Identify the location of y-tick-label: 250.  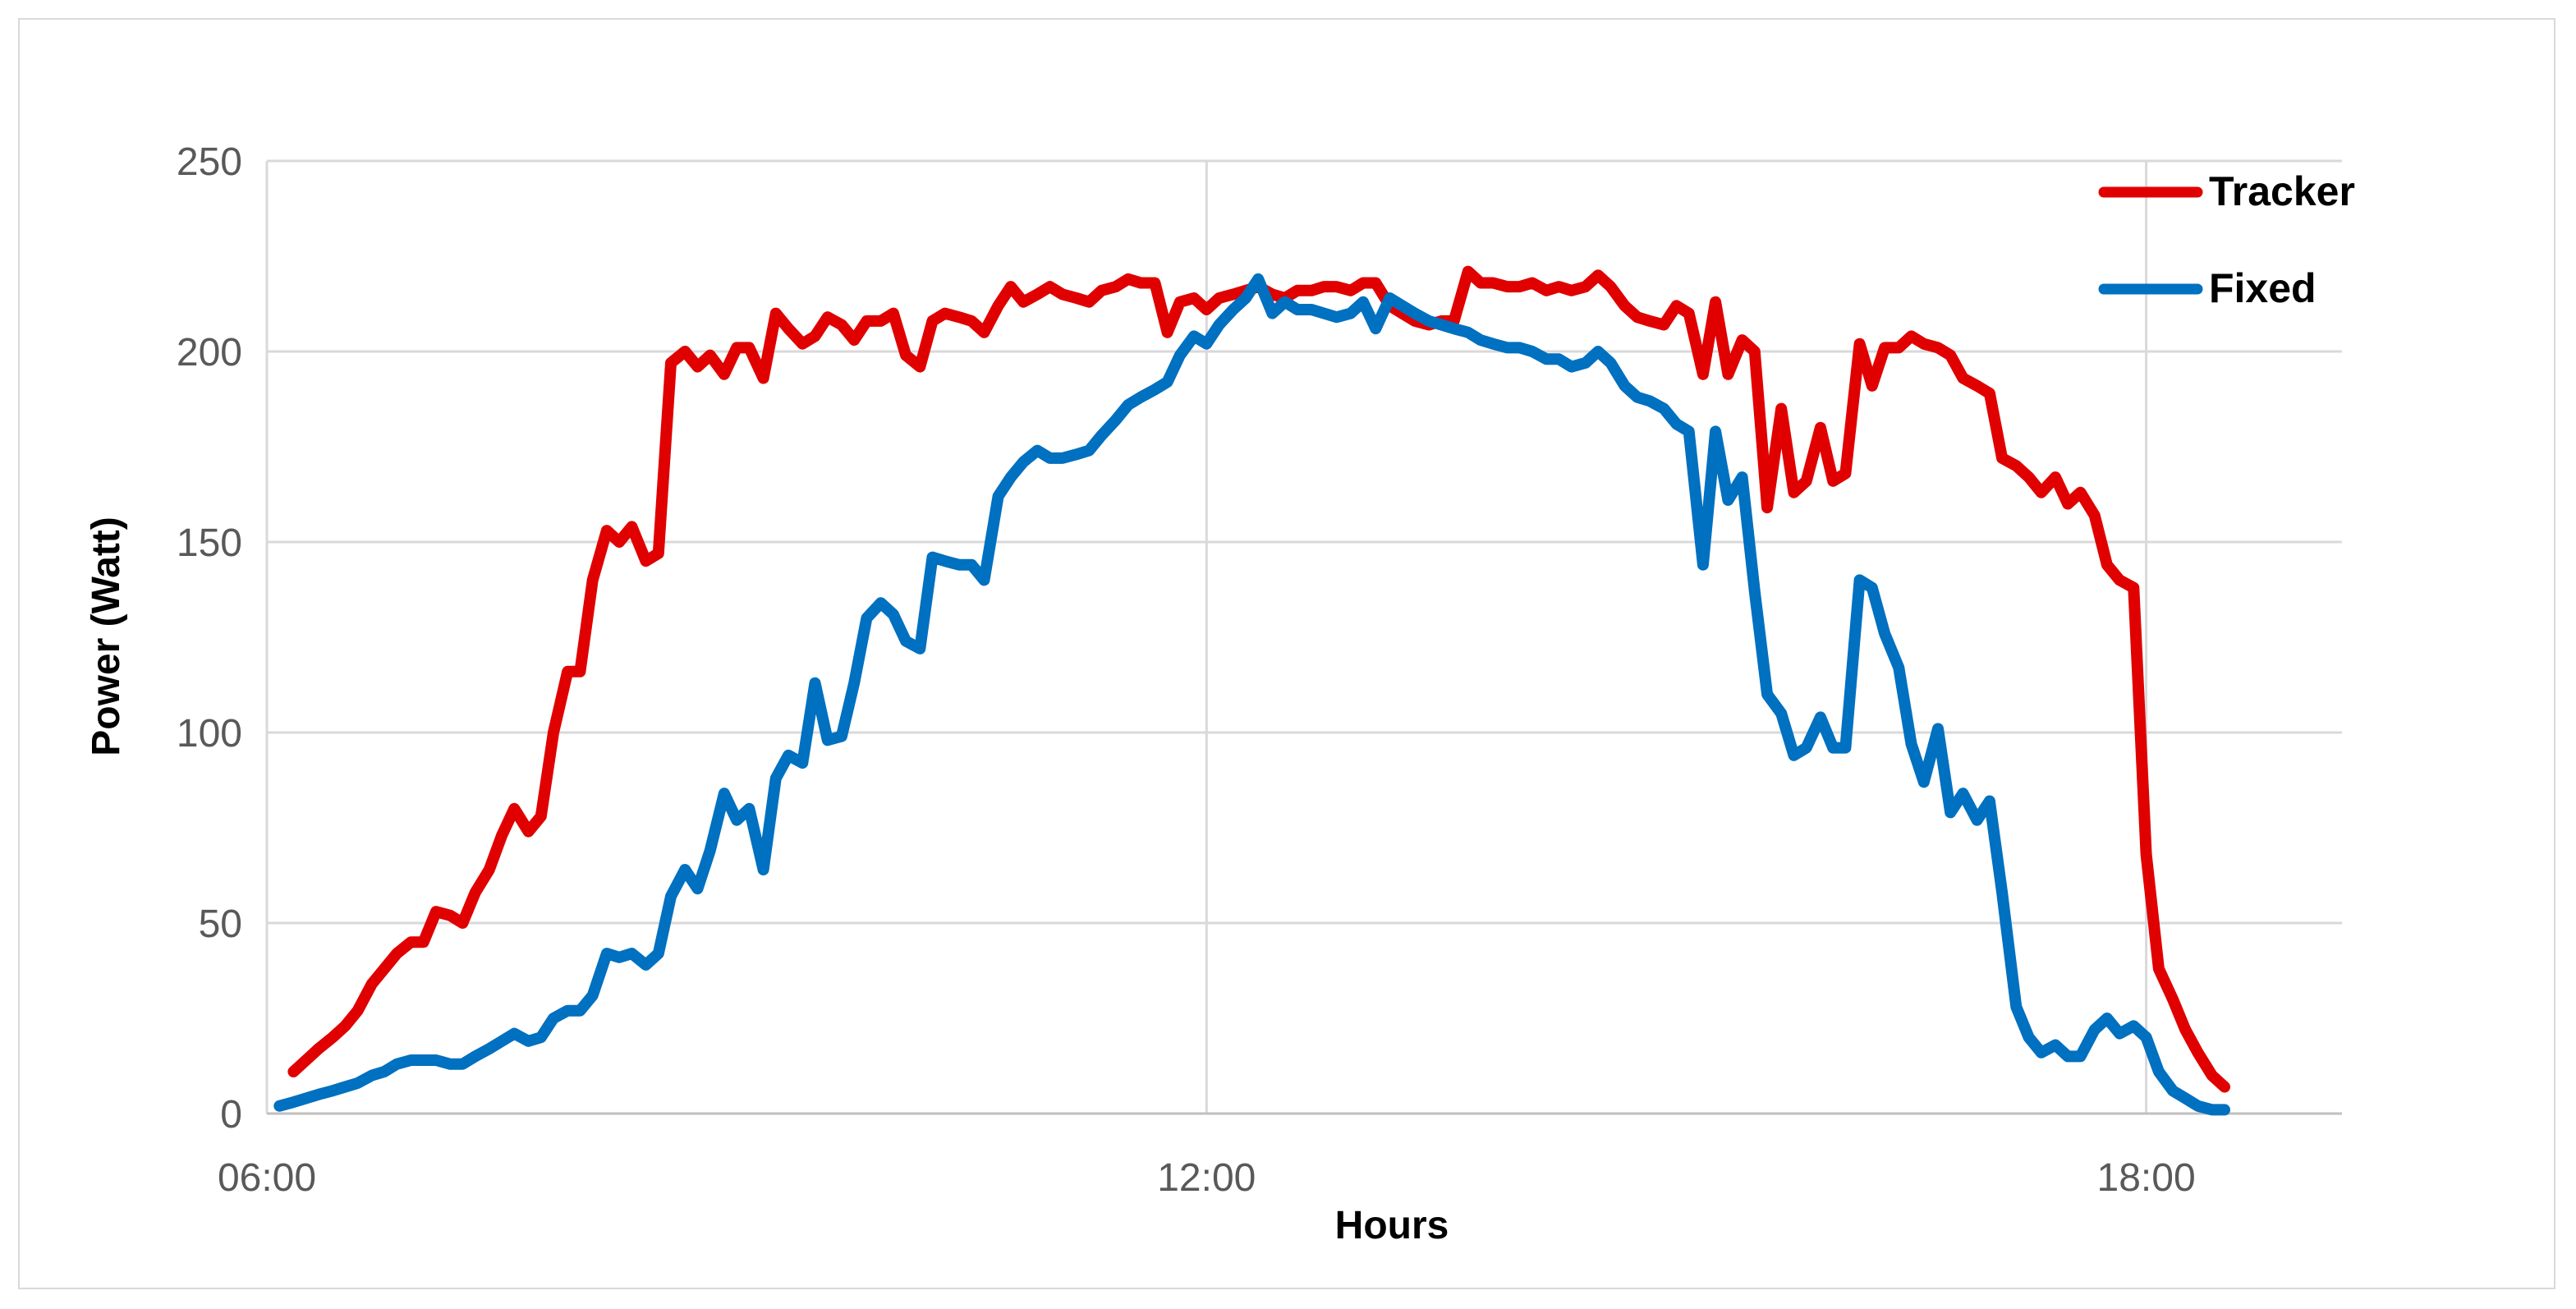
(209, 162).